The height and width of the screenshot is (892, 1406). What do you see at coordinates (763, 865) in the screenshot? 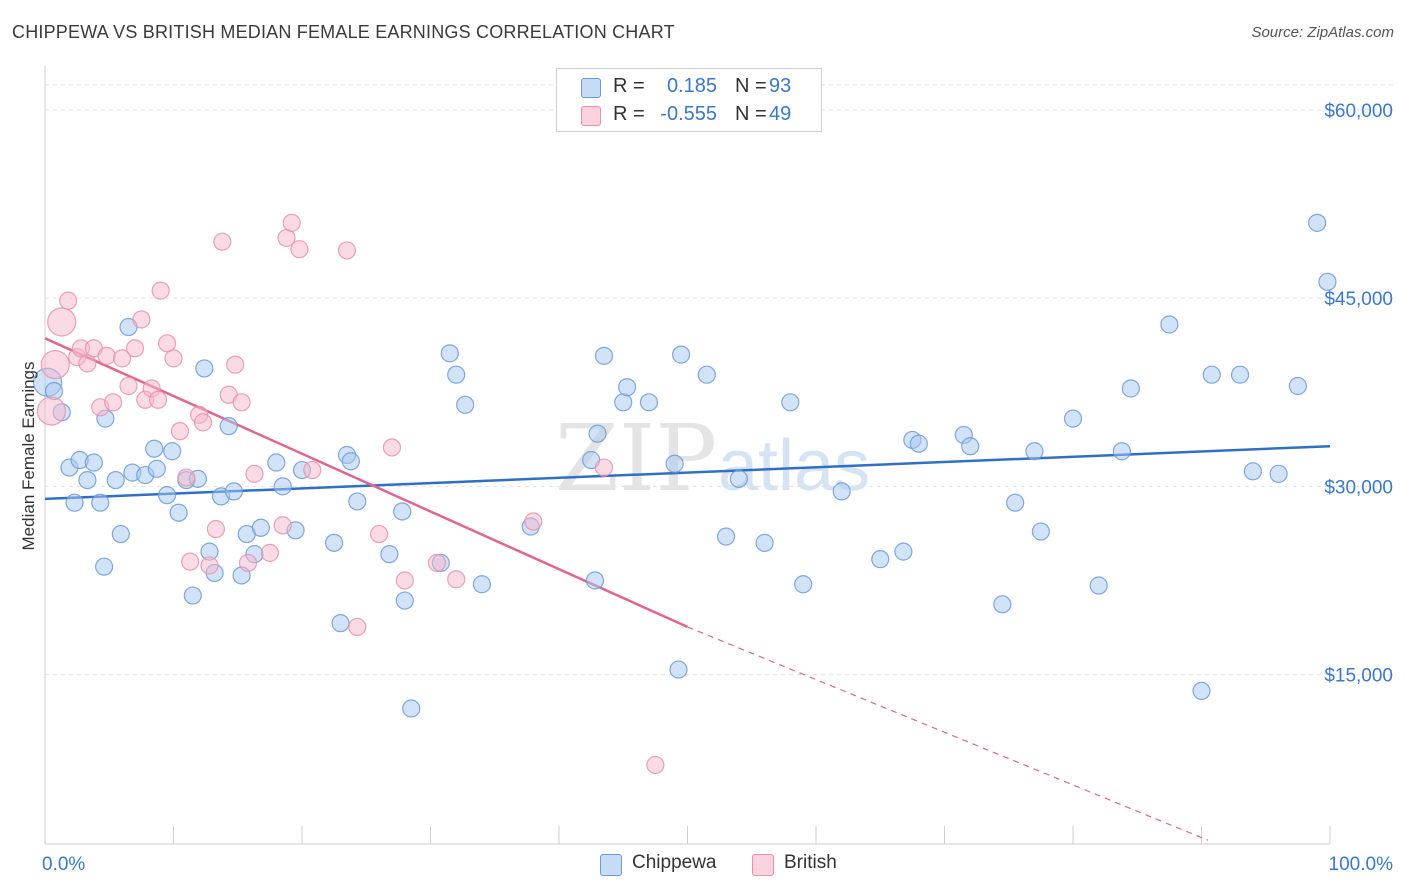
I see `bottom-legend-swatch-british` at bounding box center [763, 865].